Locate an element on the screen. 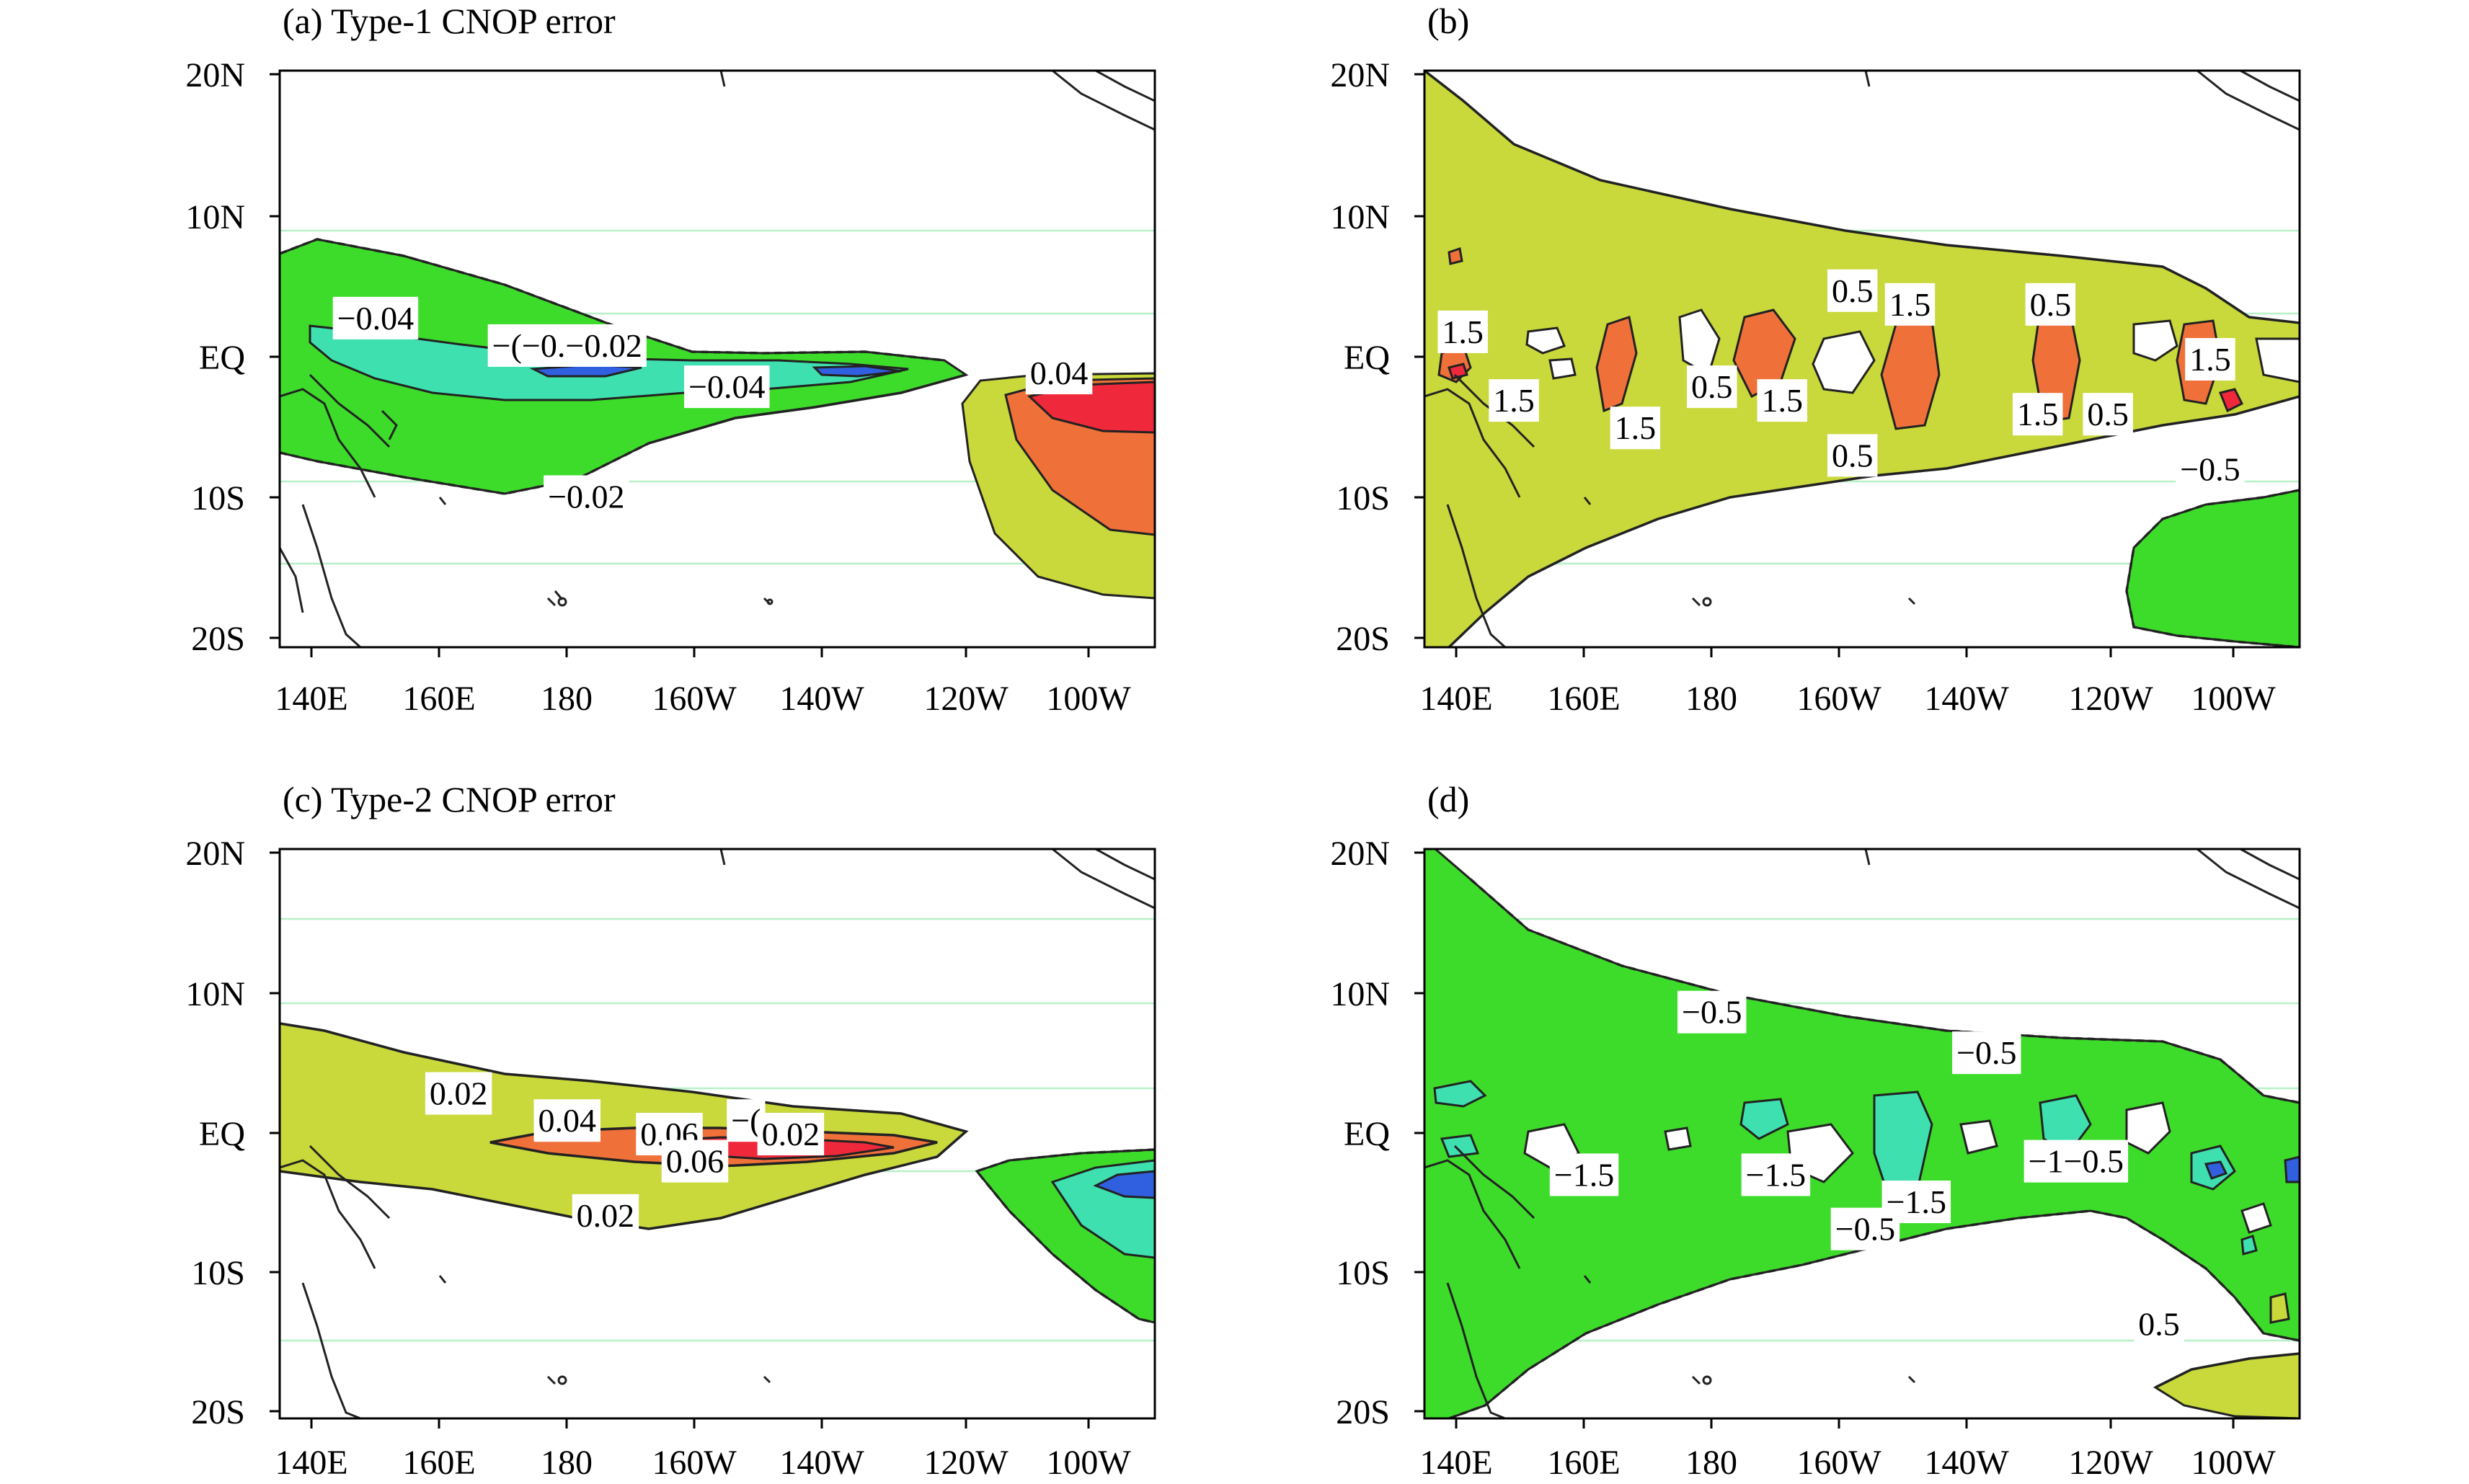  panel-b-yticks is located at coordinates (1419, 356).